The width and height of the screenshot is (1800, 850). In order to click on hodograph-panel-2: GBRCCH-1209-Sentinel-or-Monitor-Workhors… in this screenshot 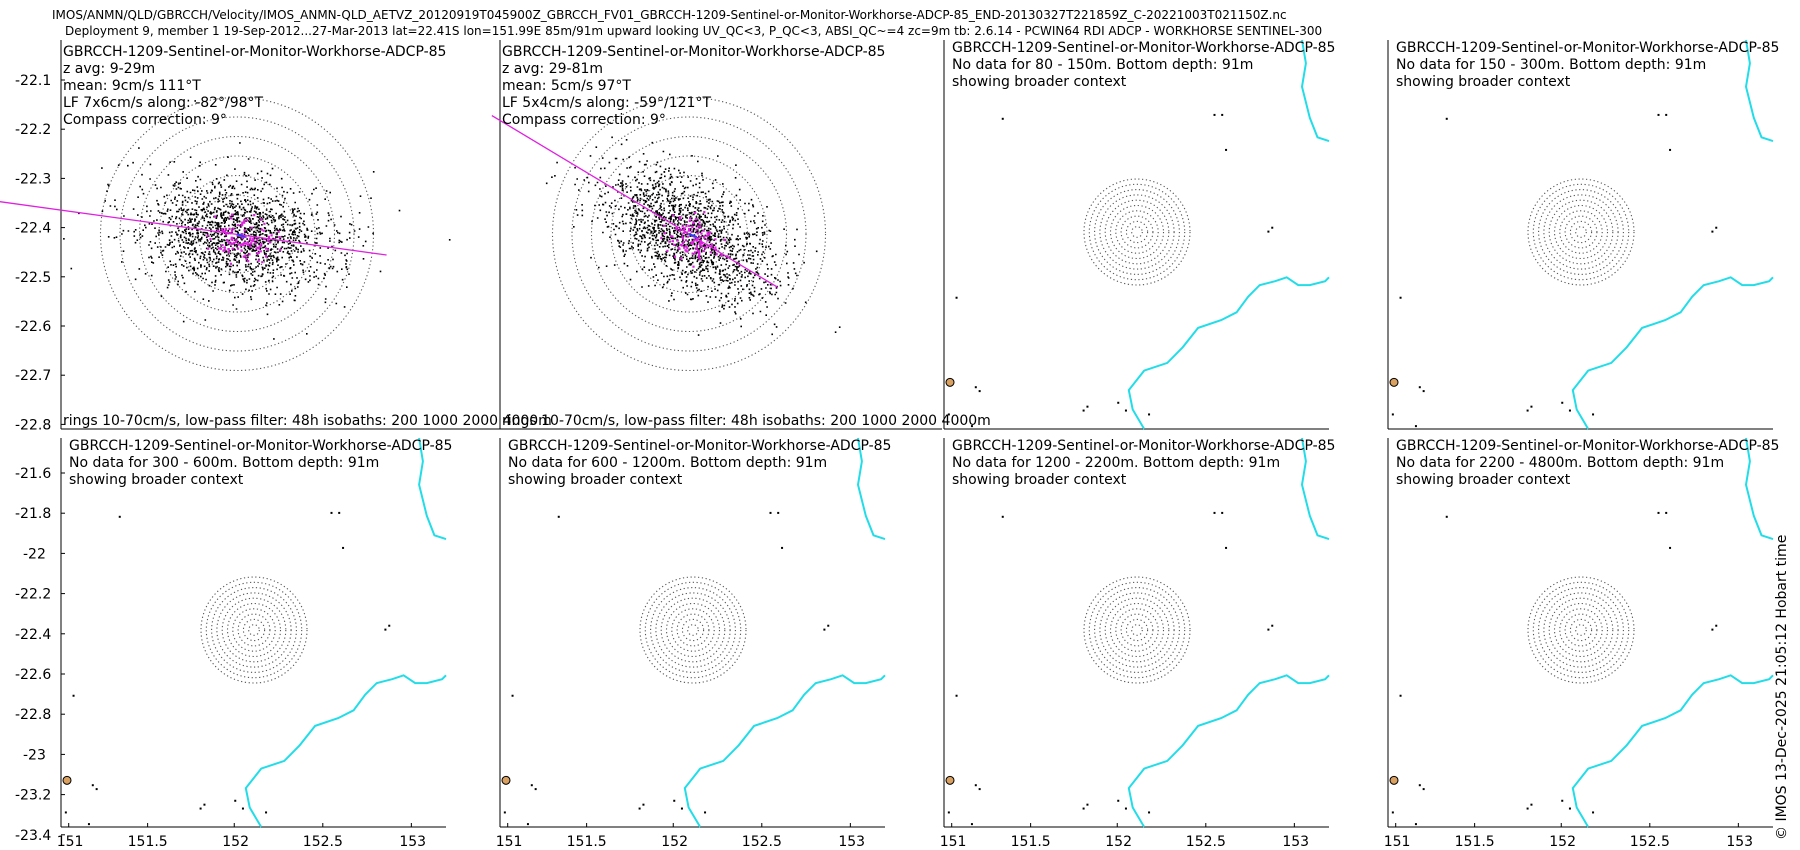, I will do `click(741, 235)`.